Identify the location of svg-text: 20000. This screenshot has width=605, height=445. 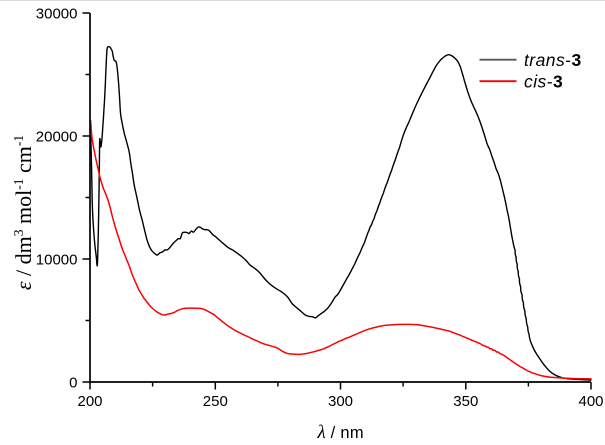
(57, 136).